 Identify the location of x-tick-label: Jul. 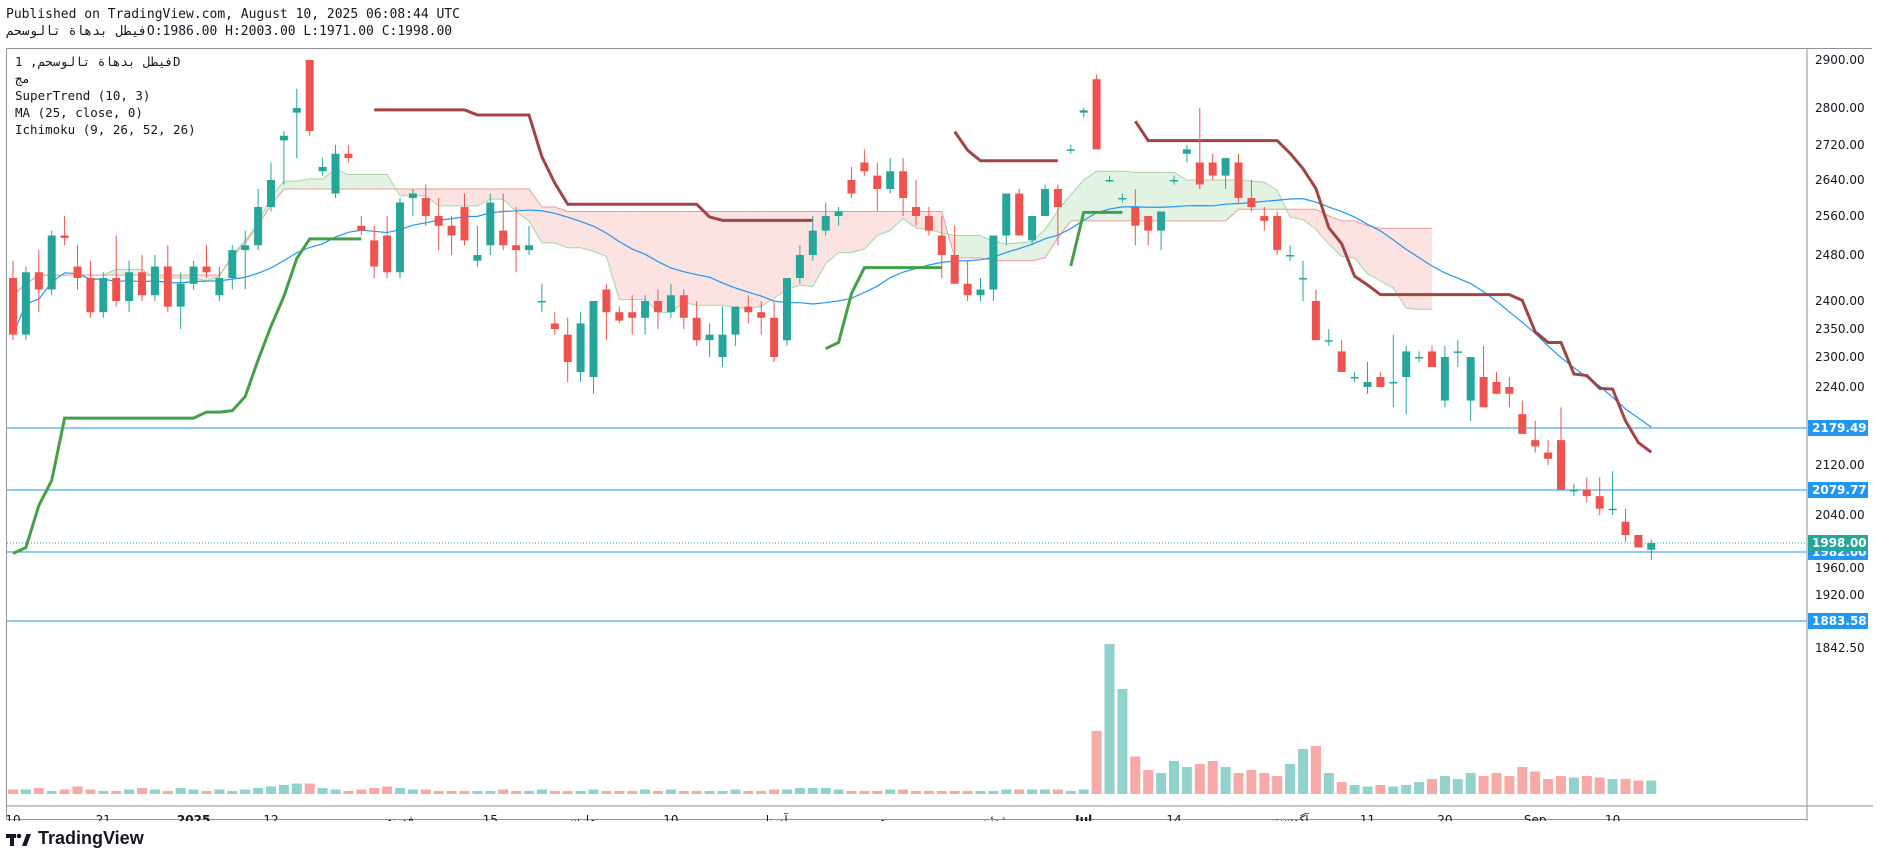
(1083, 817).